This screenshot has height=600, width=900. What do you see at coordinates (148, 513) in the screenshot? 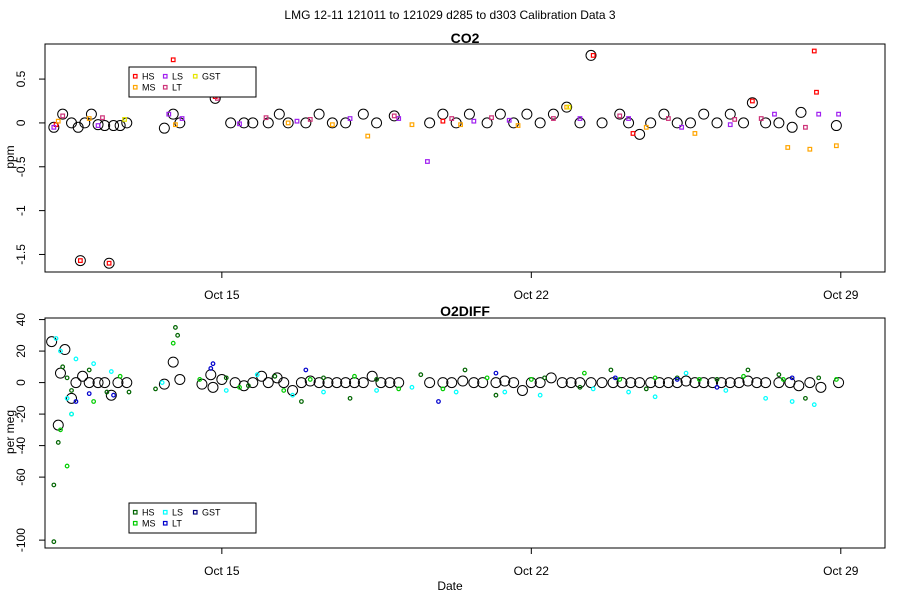
I see `o2diff-legend-label-hs: HS` at bounding box center [148, 513].